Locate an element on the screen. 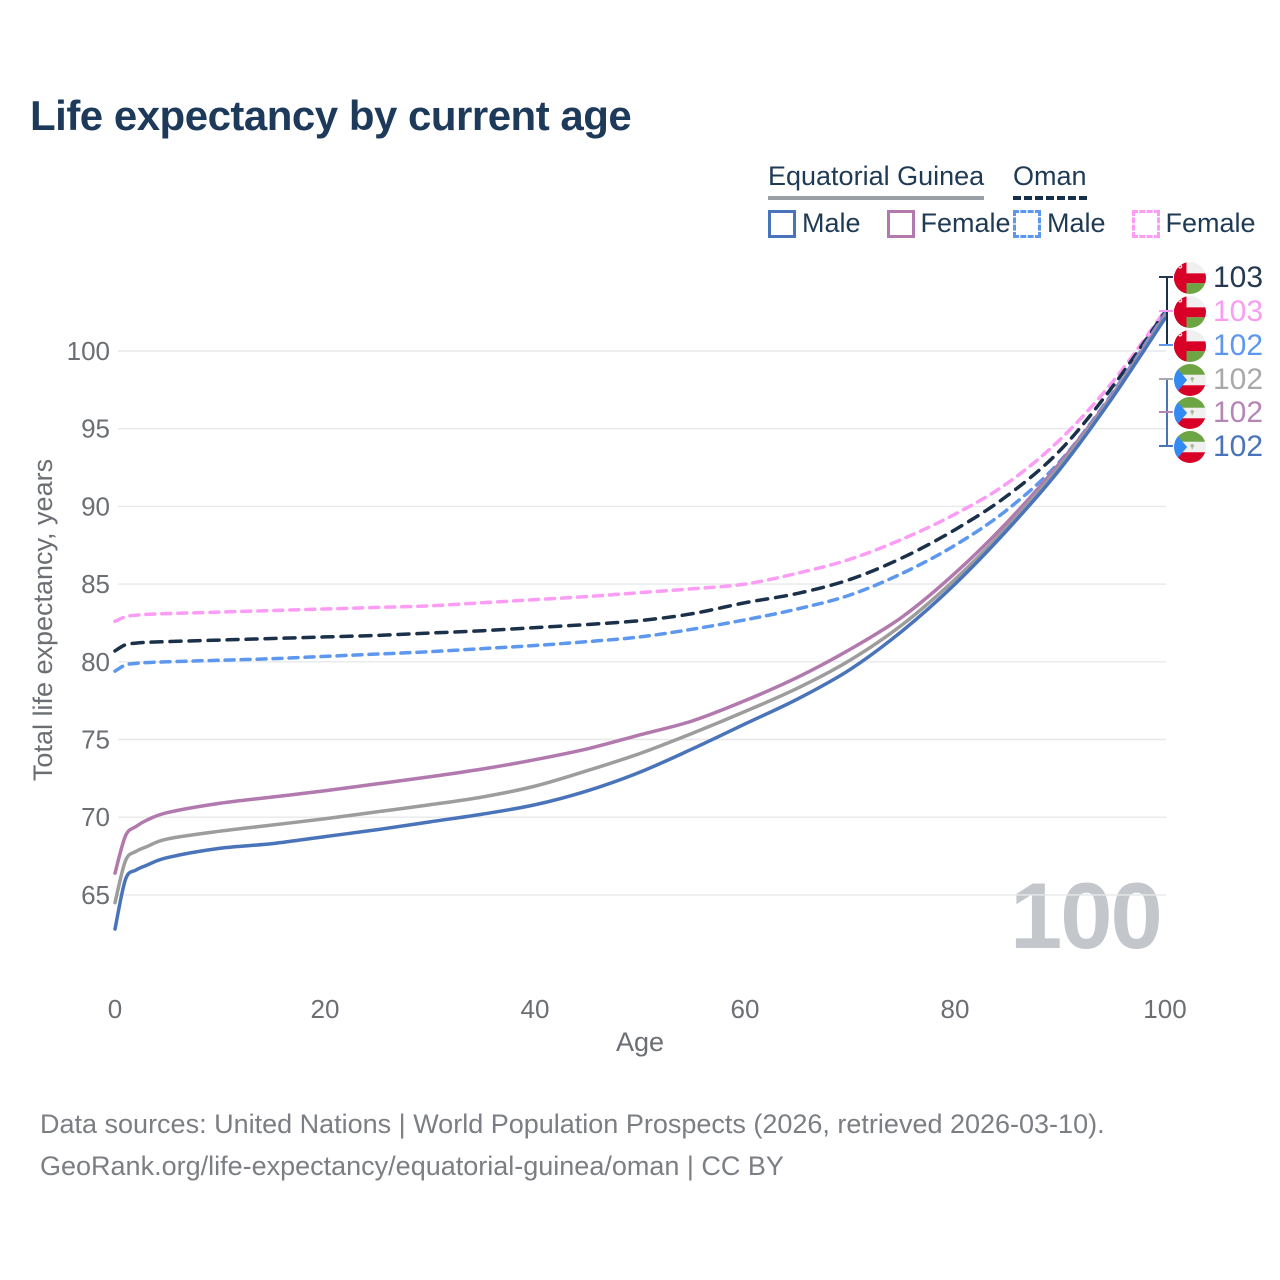 This screenshot has width=1280, height=1280. y-tick-label: 80 is located at coordinates (95, 662).